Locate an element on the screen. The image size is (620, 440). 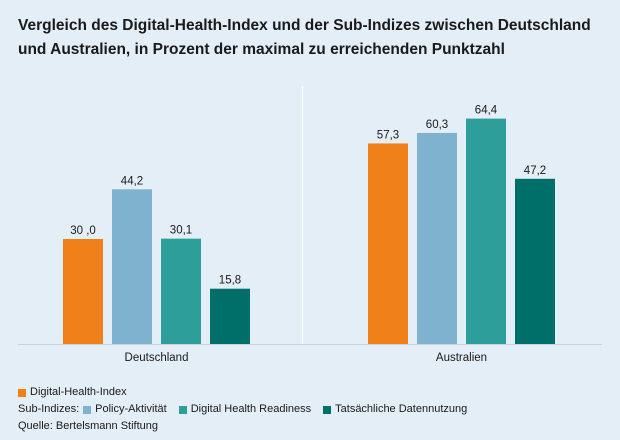
bar-australien-policy is located at coordinates (437, 238).